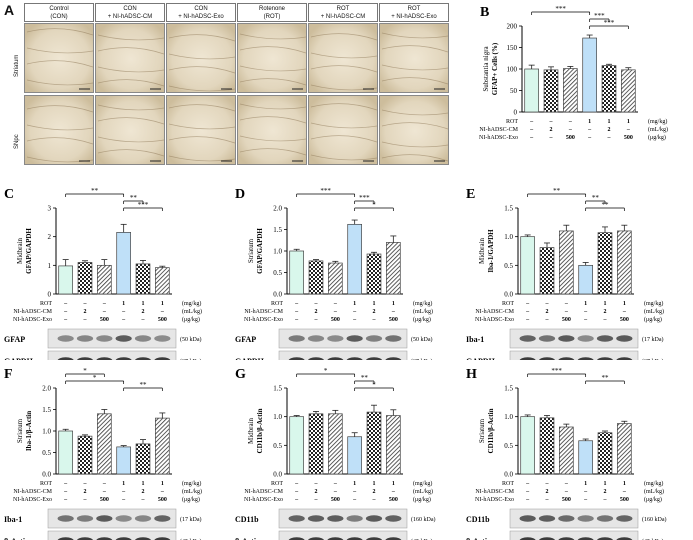 The width and height of the screenshot is (693, 540). Describe the element at coordinates (490, 68) in the screenshot. I see `y-axis-label-region: Substantia nigraGFAP+ Cells (%)` at that location.